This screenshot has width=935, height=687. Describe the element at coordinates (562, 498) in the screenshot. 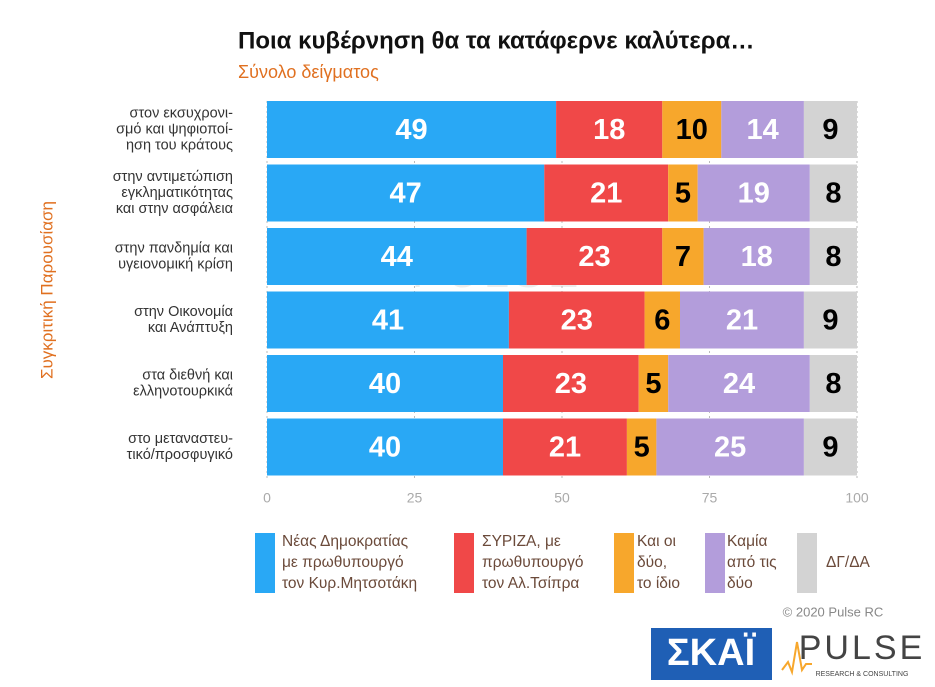

I see `x-tick-label: 50` at that location.